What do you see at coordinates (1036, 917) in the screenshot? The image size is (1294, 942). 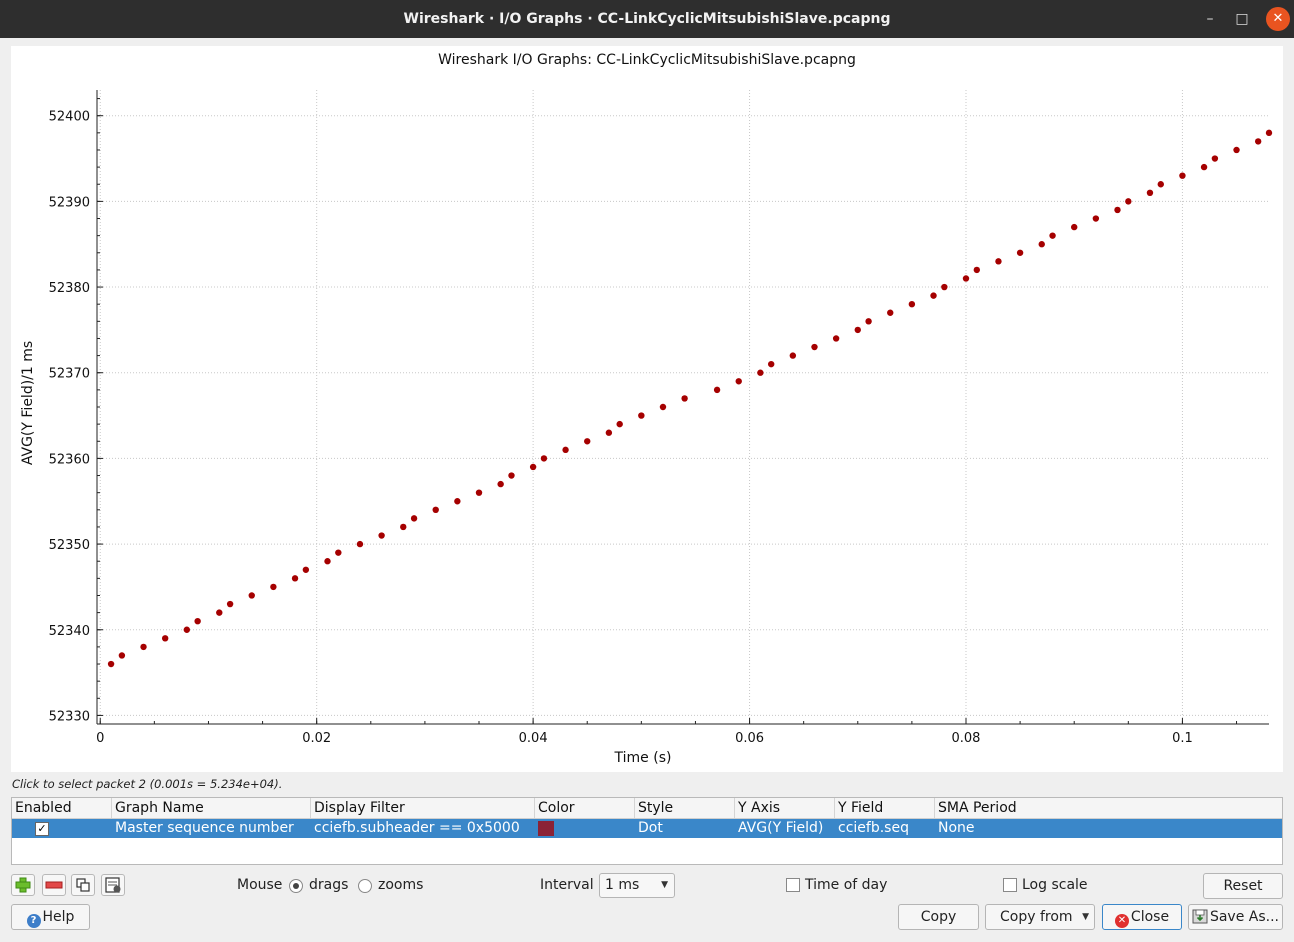 I see `copy-from-label: Copy from` at bounding box center [1036, 917].